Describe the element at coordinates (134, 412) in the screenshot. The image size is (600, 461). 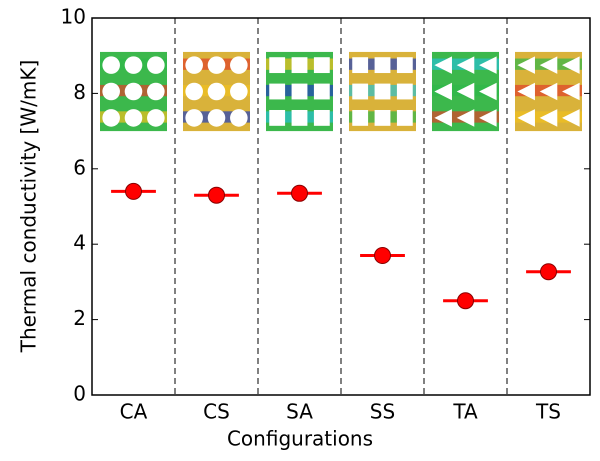
I see `x-tick-label: CA` at that location.